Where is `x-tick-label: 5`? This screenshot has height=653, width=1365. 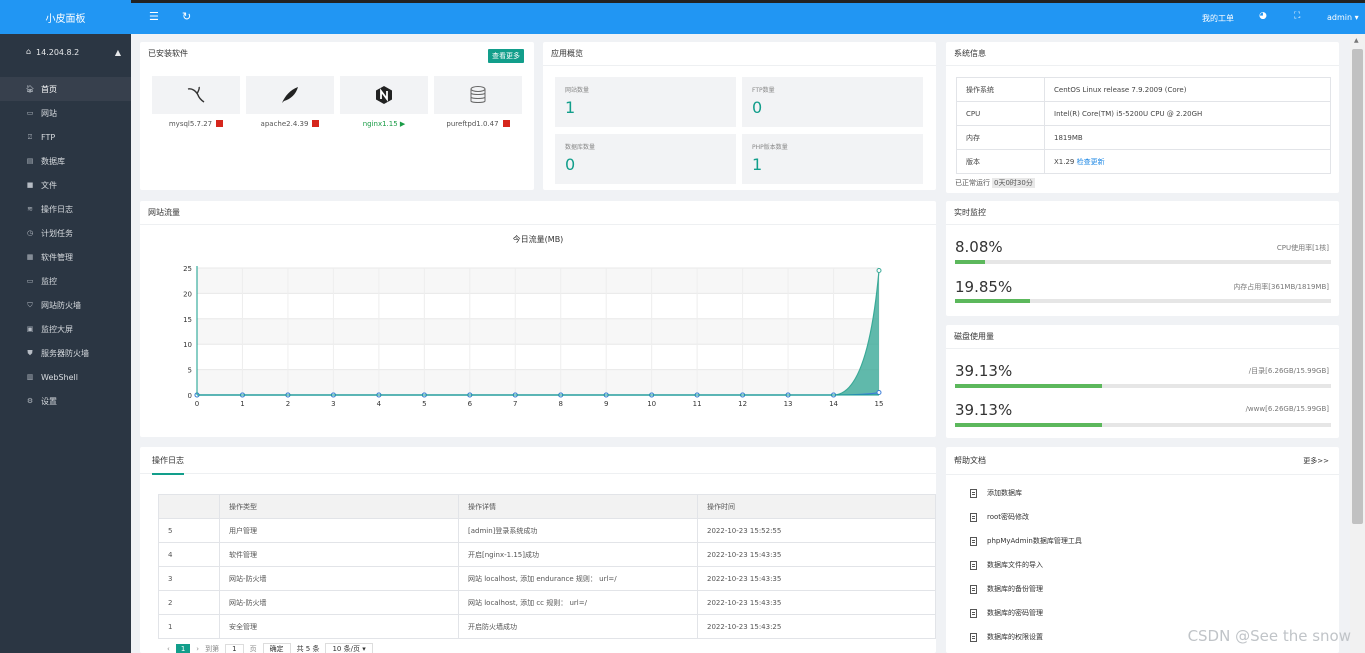 x-tick-label: 5 is located at coordinates (424, 404).